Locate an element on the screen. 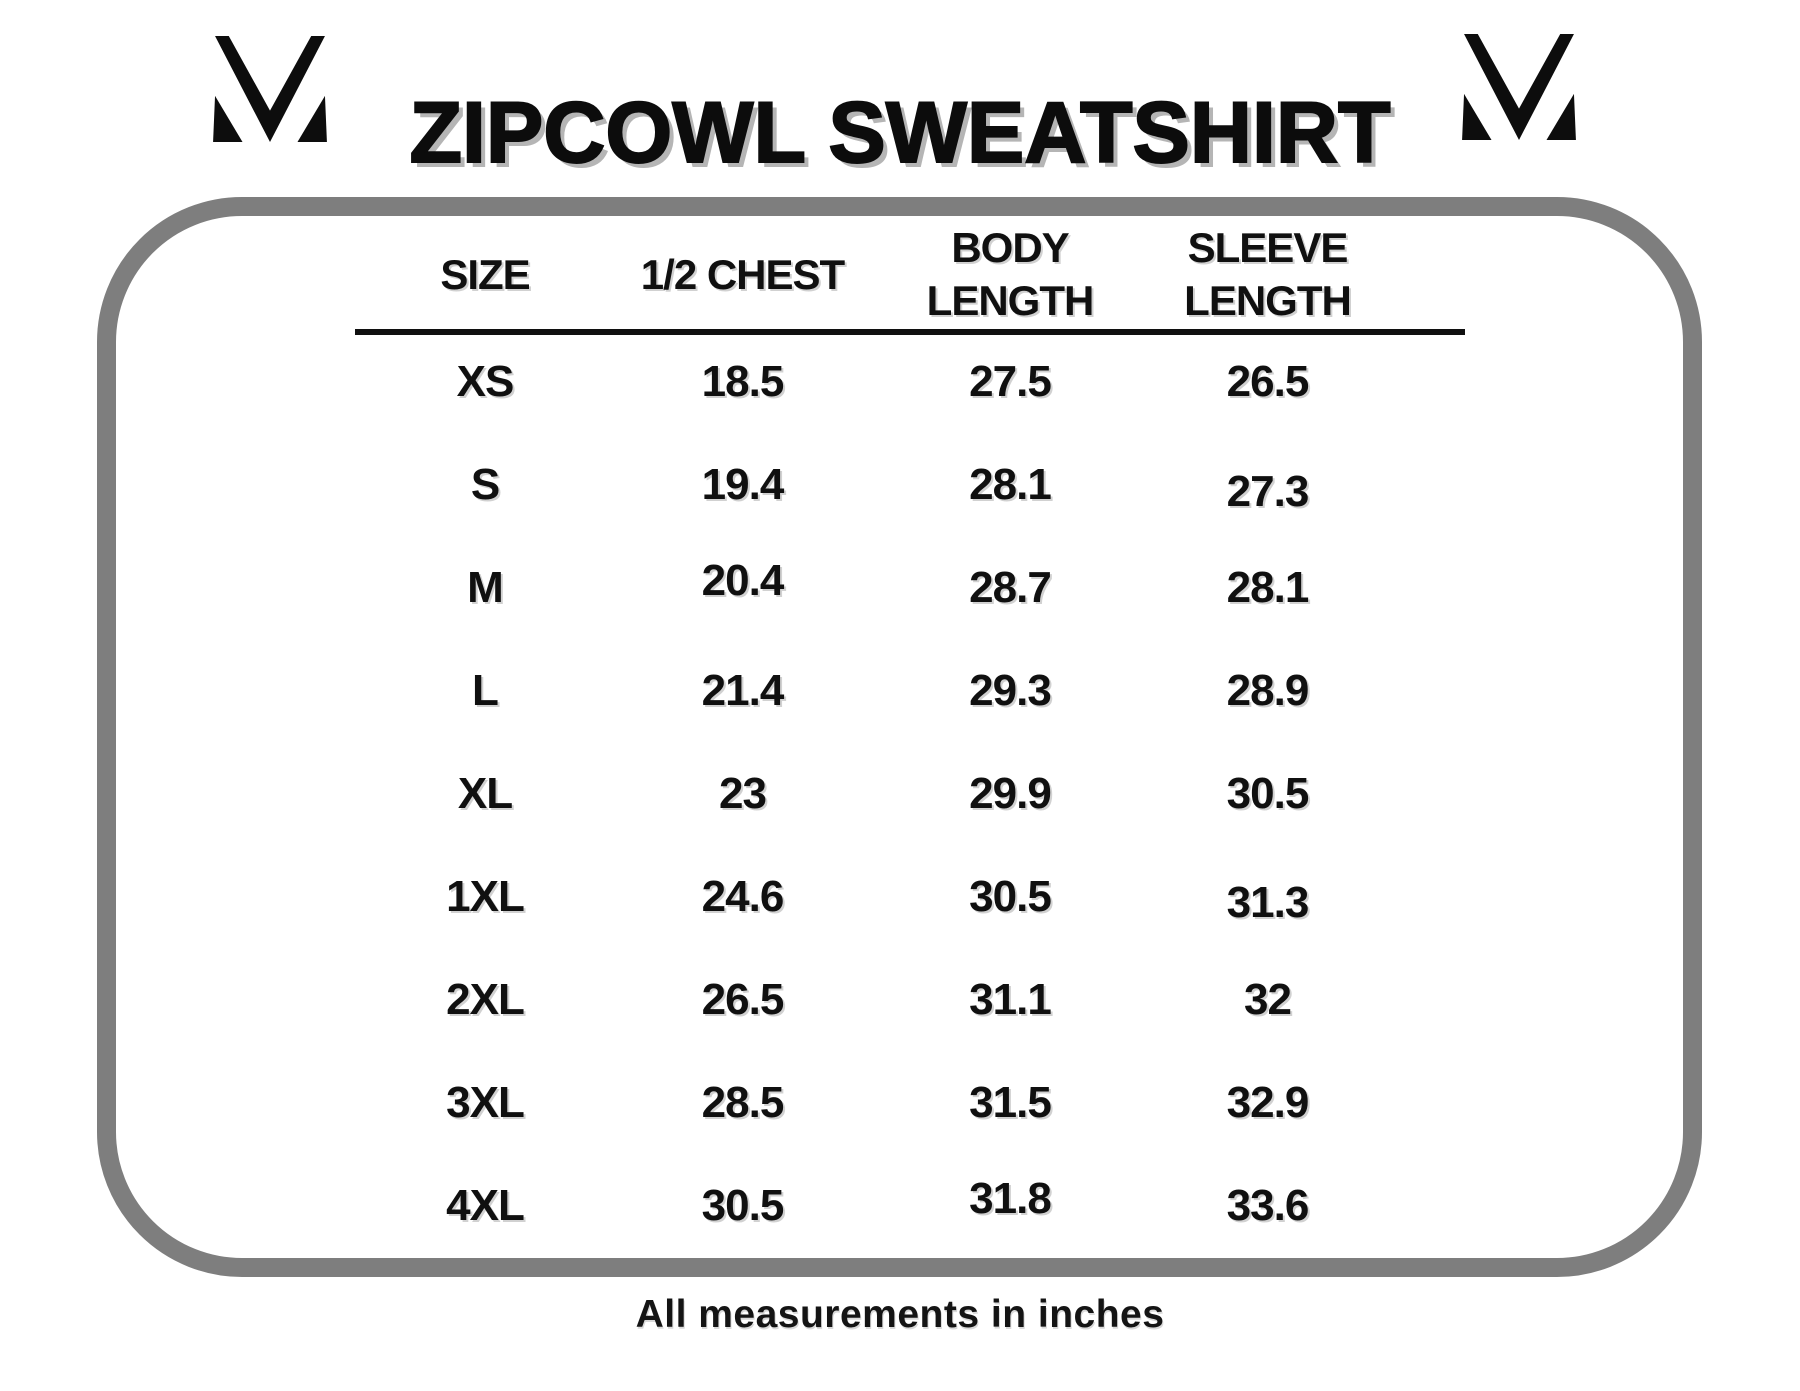 The image size is (1800, 1391). measurement-value: 31.8 is located at coordinates (1010, 1198).